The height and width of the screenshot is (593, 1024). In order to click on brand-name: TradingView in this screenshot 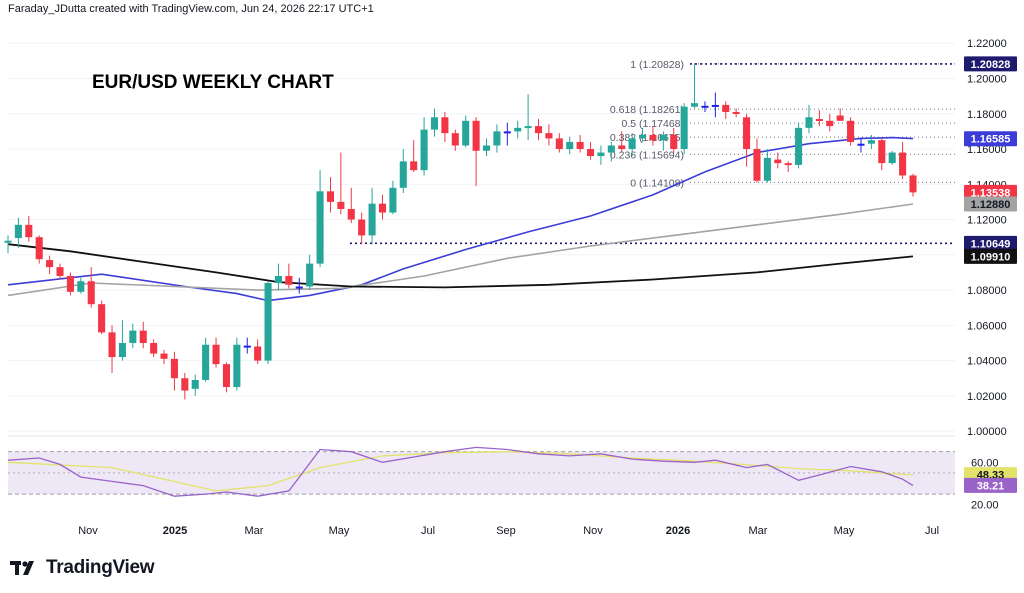, I will do `click(100, 567)`.